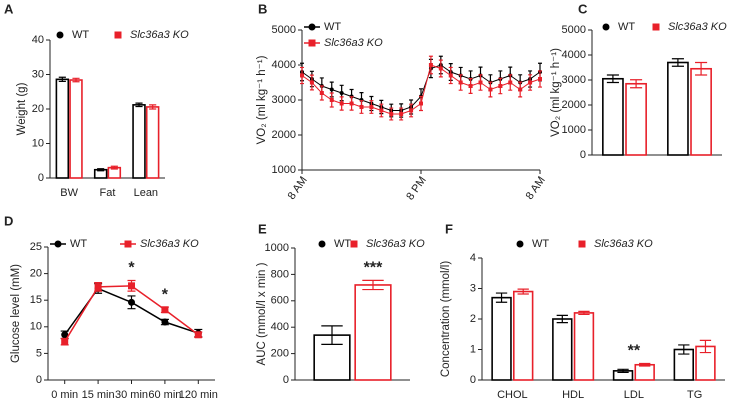 The image size is (731, 414). What do you see at coordinates (8, 220) in the screenshot?
I see `panel-label: D` at bounding box center [8, 220].